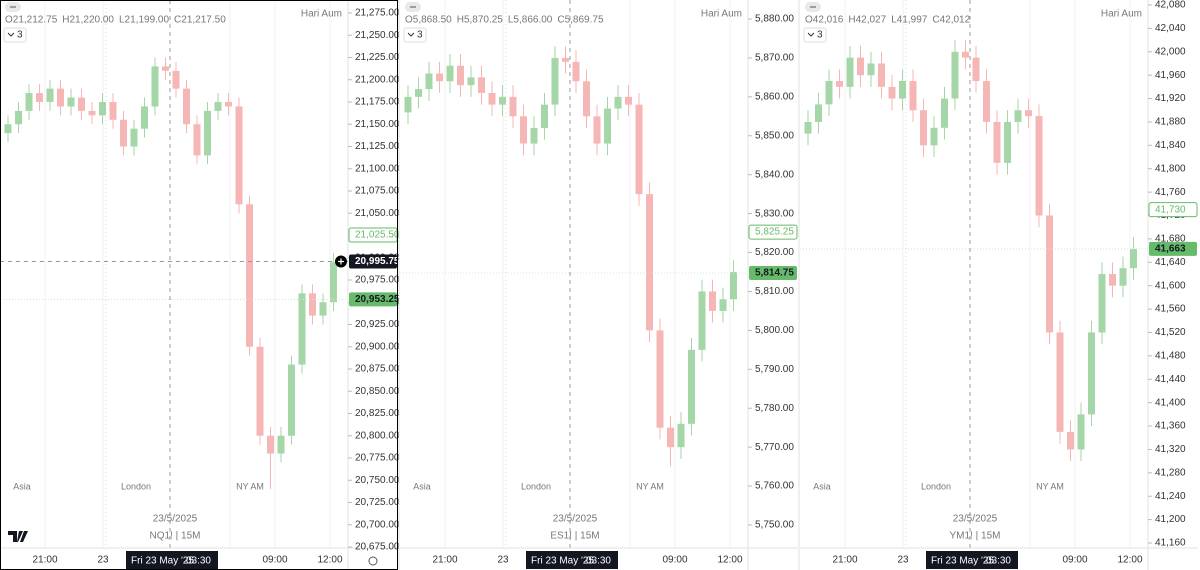 The image size is (1200, 570). What do you see at coordinates (975, 536) in the screenshot?
I see `watermark-symbol: YM1! | 15M` at bounding box center [975, 536].